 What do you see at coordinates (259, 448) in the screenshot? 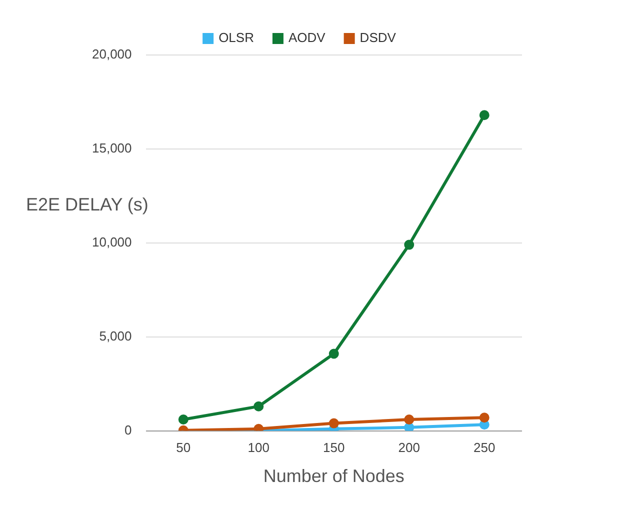
I see `x-tick-label: 100` at bounding box center [259, 448].